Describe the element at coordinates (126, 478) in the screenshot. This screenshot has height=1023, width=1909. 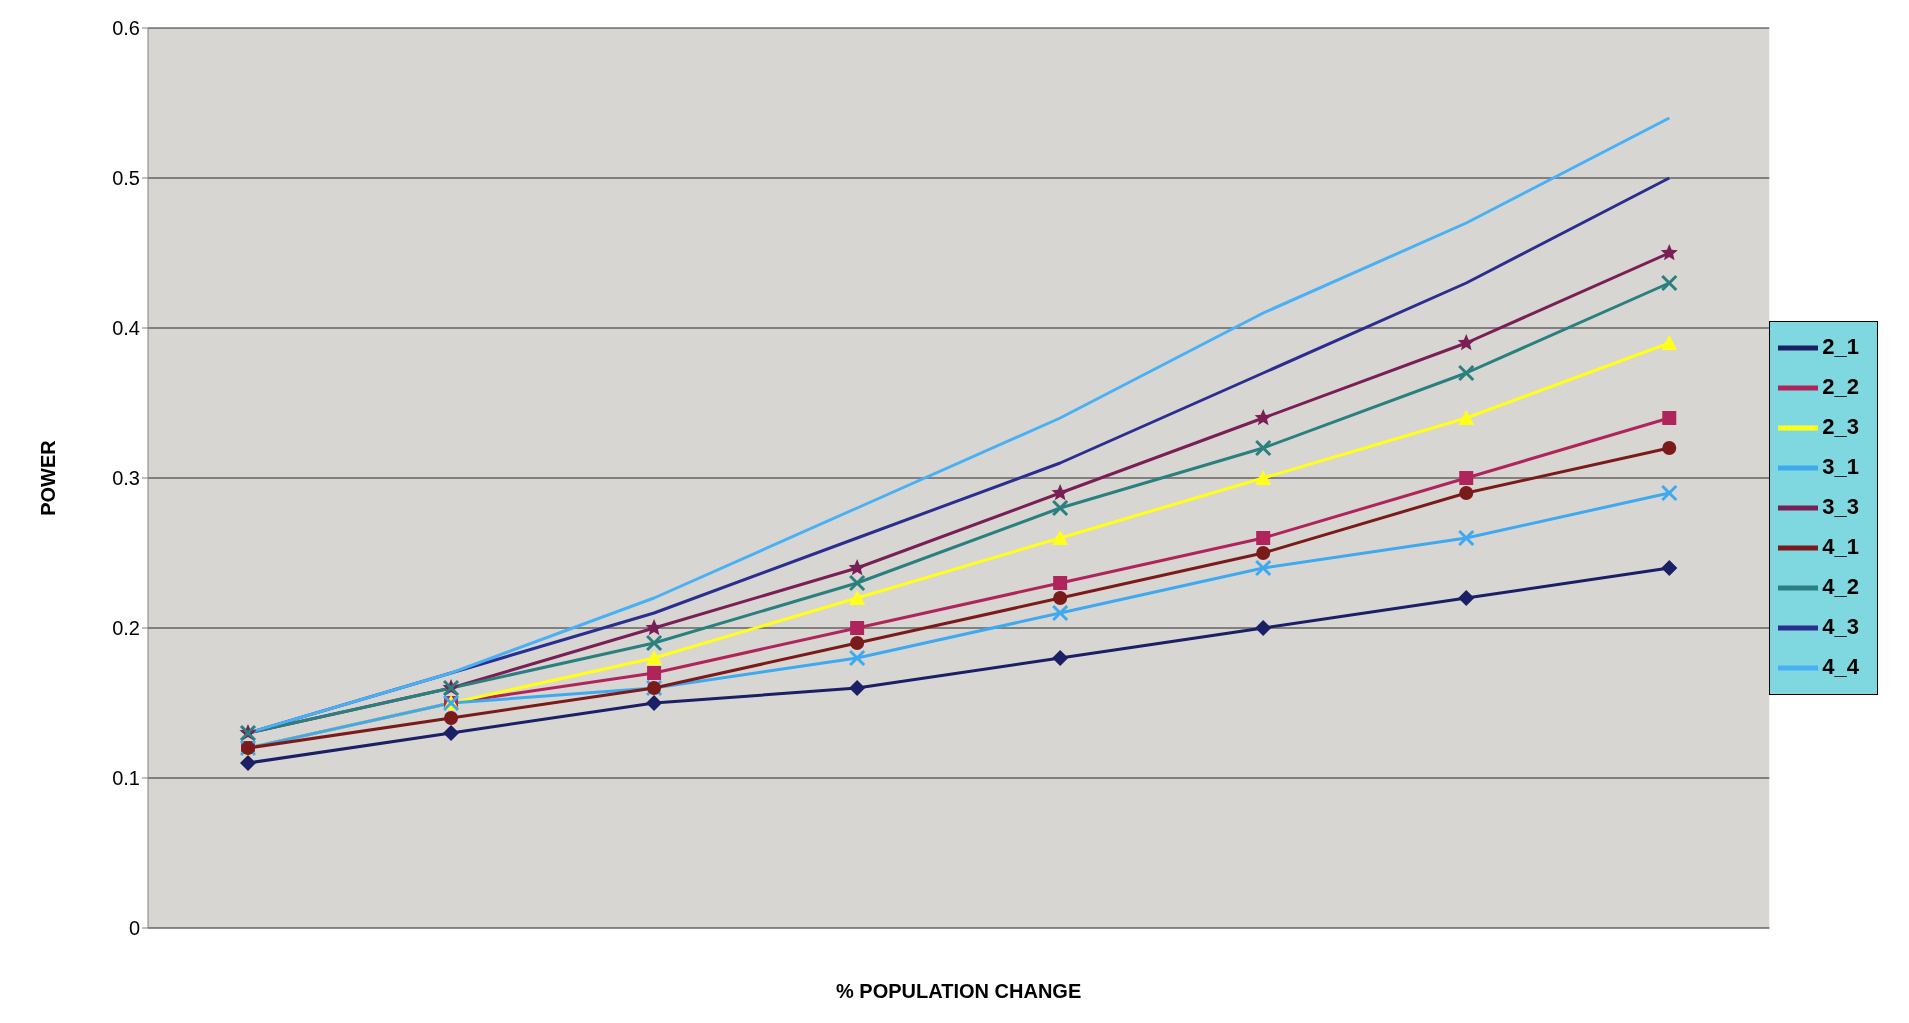
I see `y-tick-label: 0.3` at that location.